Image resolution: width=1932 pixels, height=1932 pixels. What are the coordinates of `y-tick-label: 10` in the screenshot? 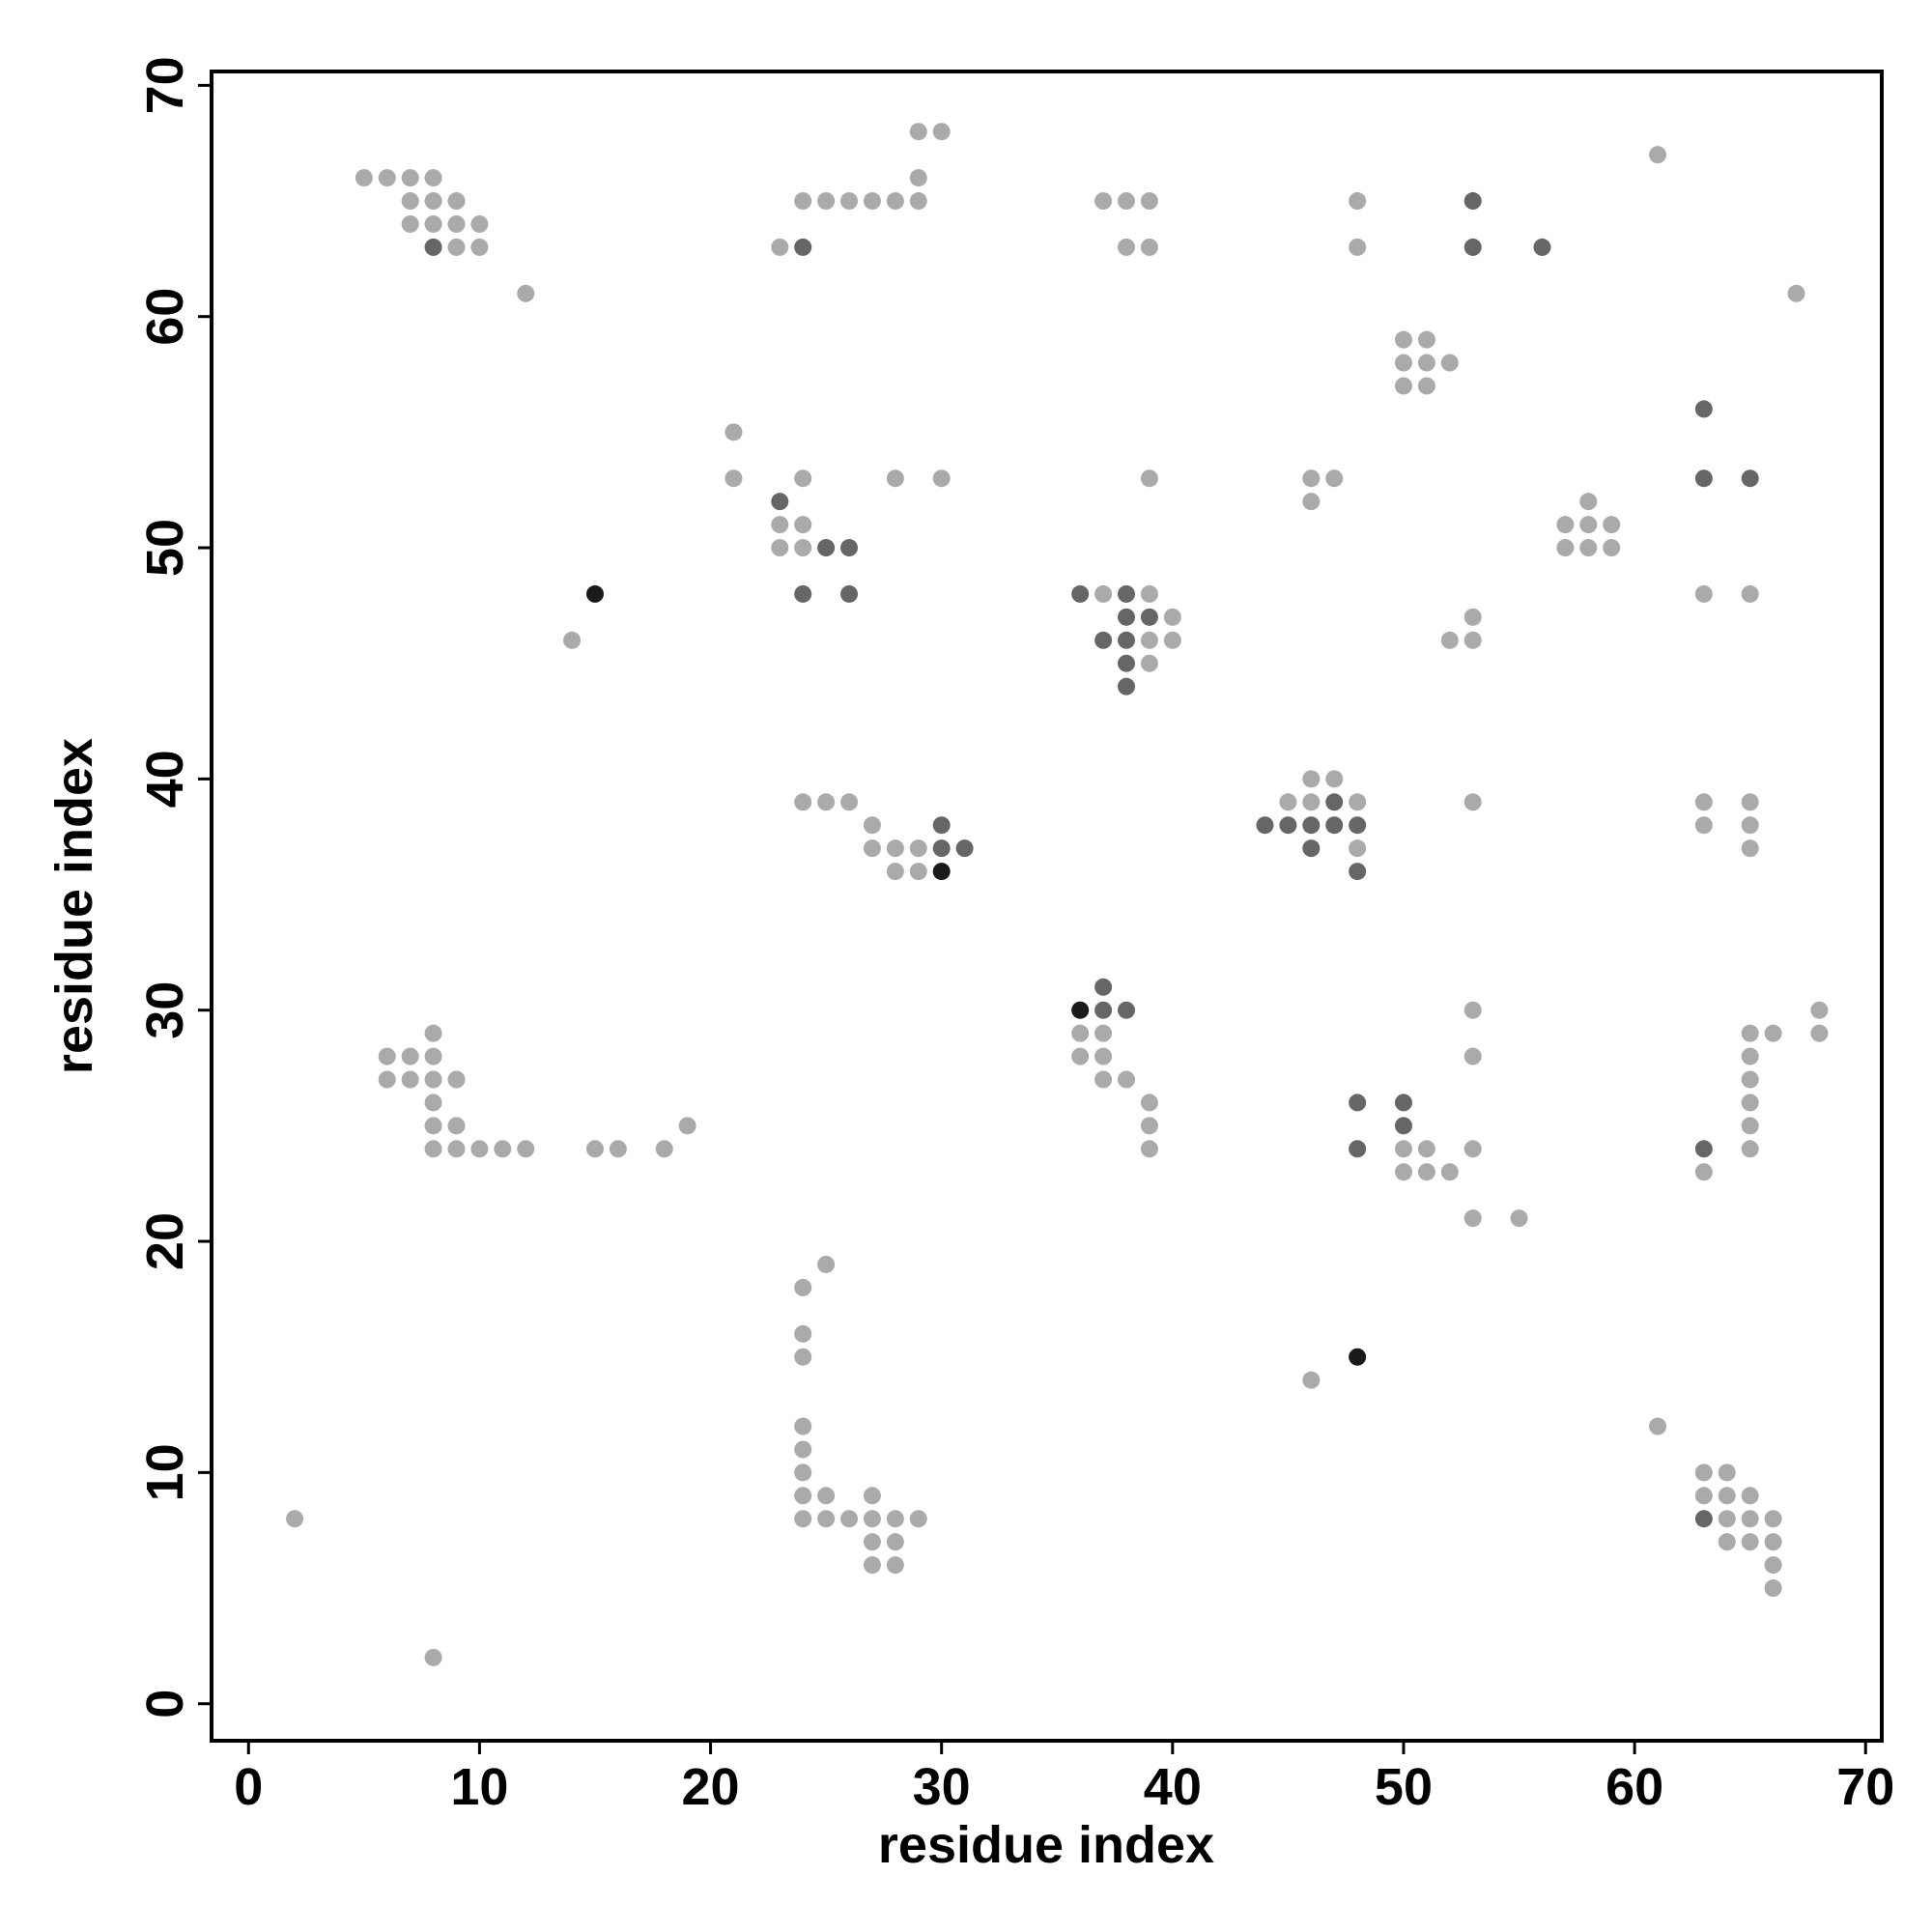 It's located at (165, 1472).